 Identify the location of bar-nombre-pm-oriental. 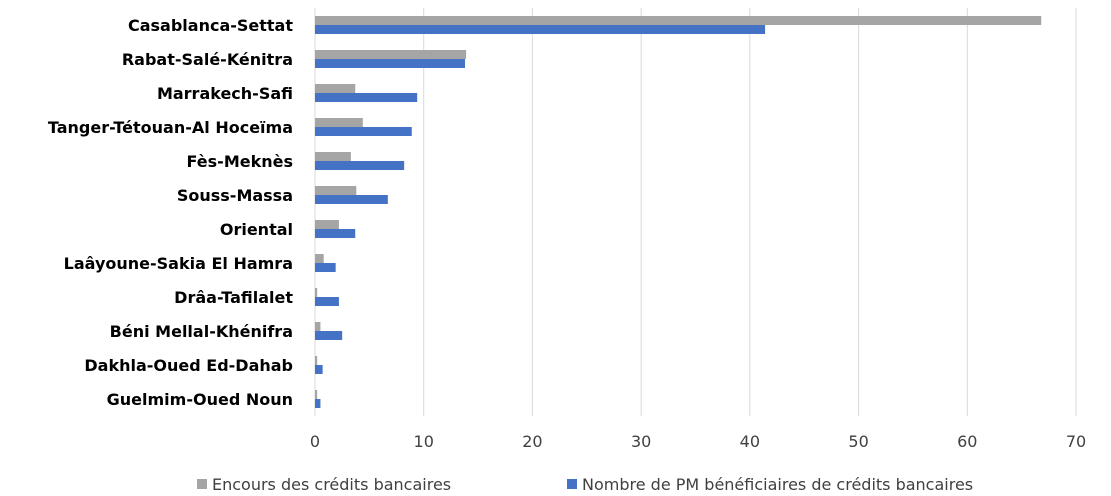
(335, 233).